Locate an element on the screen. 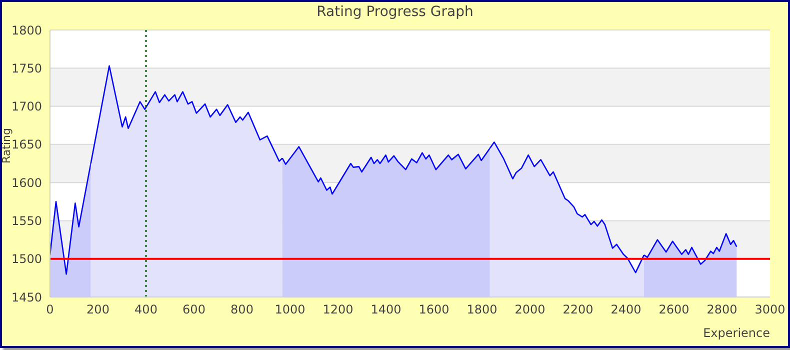 This screenshot has height=350, width=790. y-tick-label: 1700 is located at coordinates (26, 107).